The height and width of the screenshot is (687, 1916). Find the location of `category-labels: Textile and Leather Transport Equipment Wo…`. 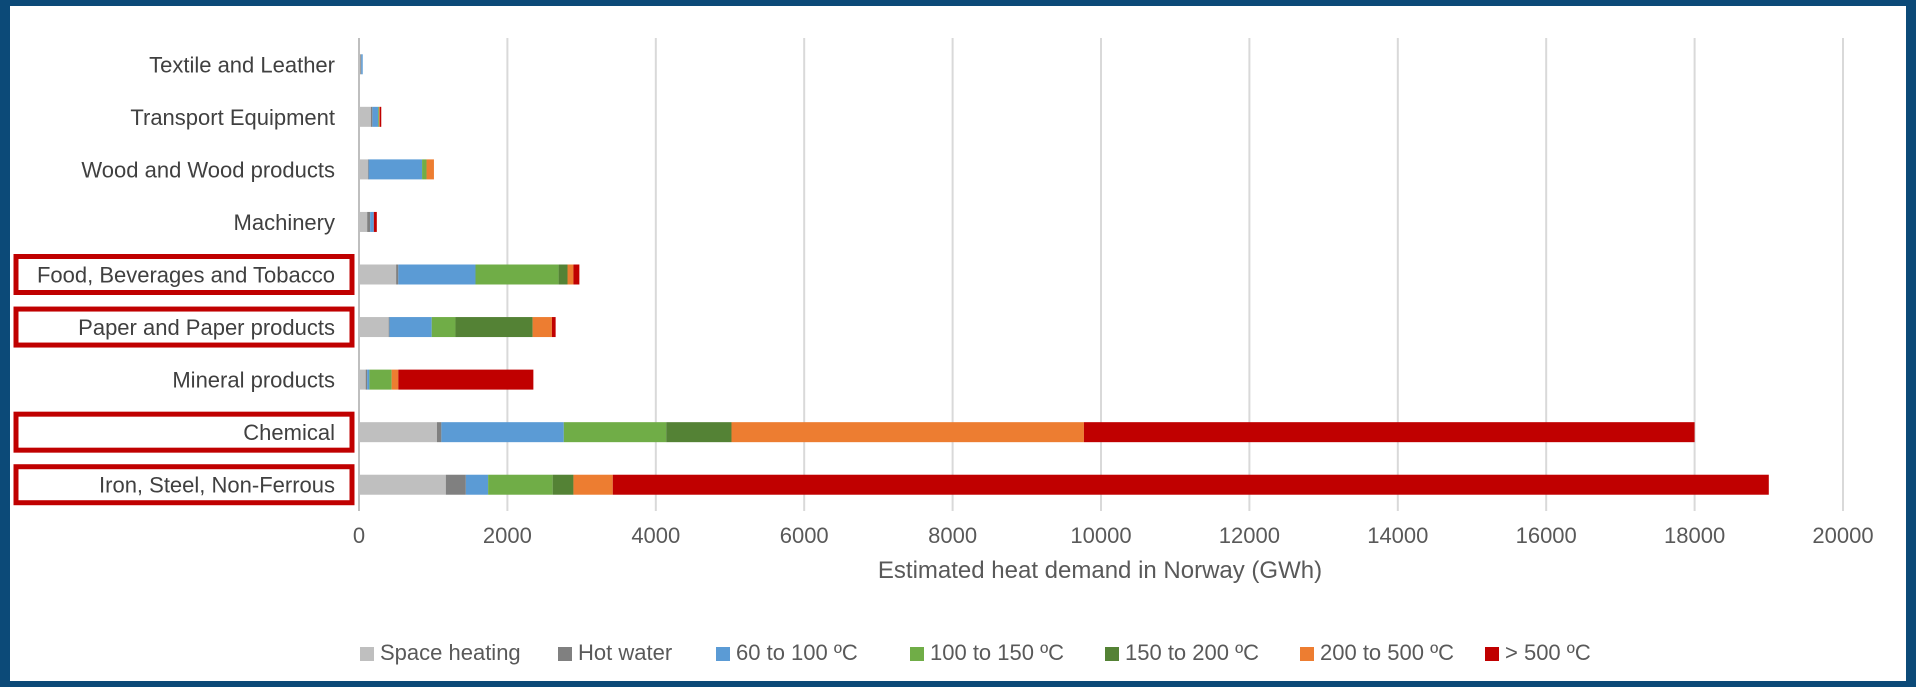

category-labels: Textile and Leather Transport Equipment Wo… is located at coordinates (186, 274).